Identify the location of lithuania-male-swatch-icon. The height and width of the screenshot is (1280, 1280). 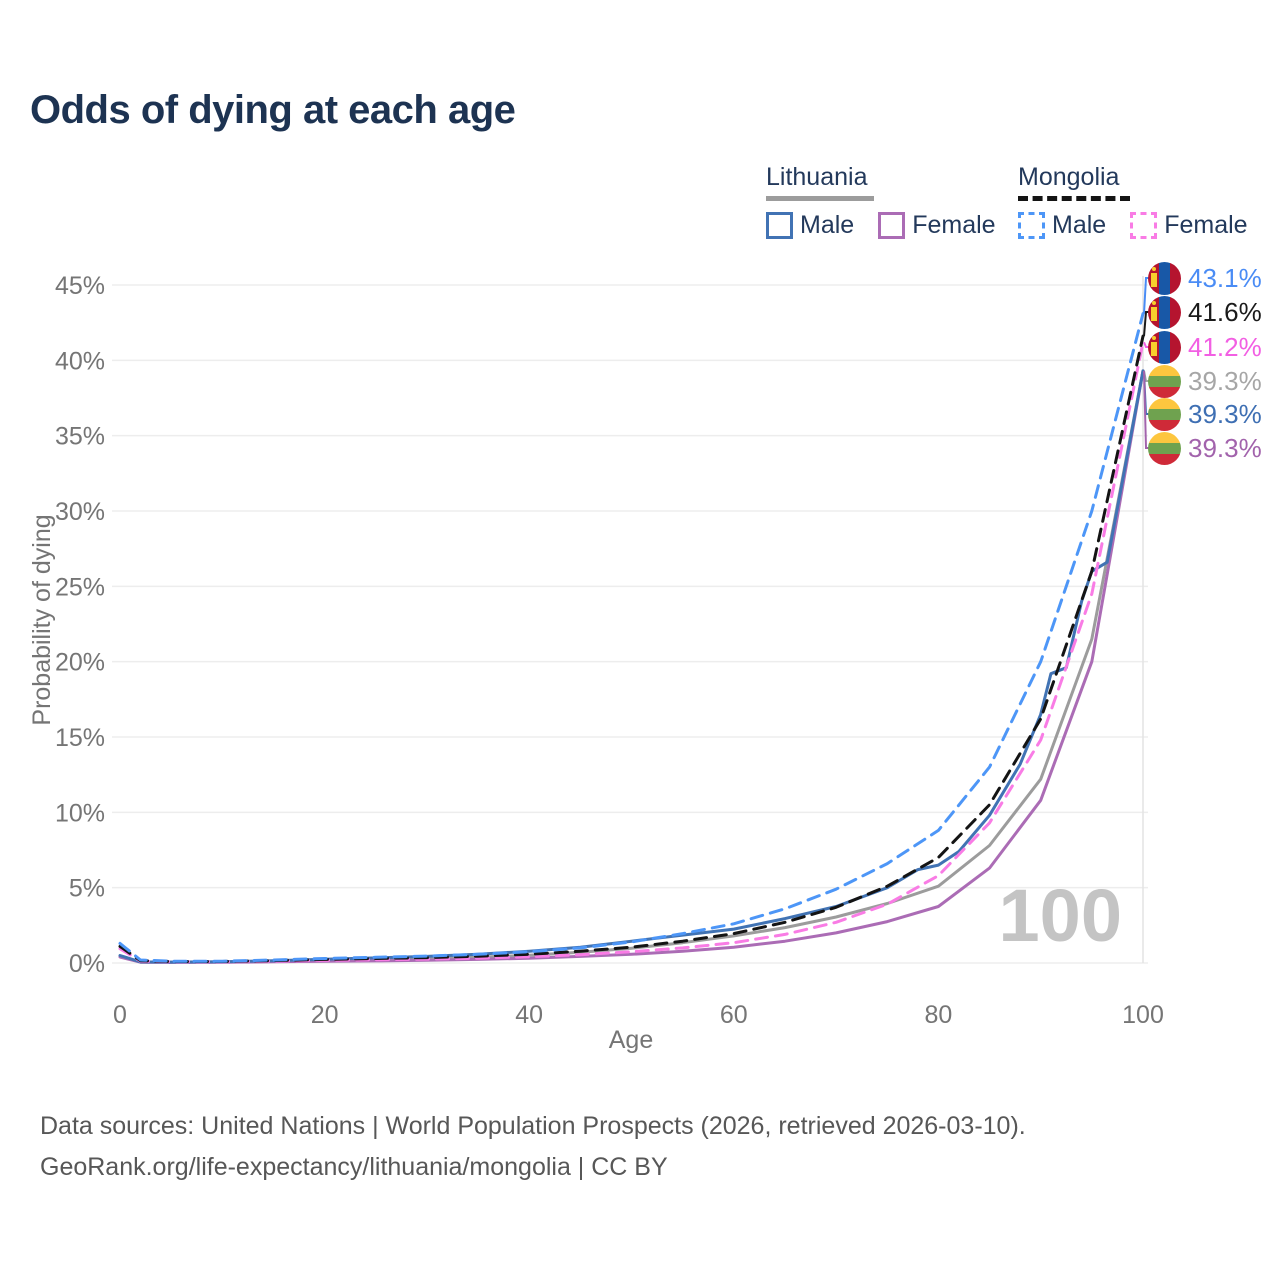
(779, 225).